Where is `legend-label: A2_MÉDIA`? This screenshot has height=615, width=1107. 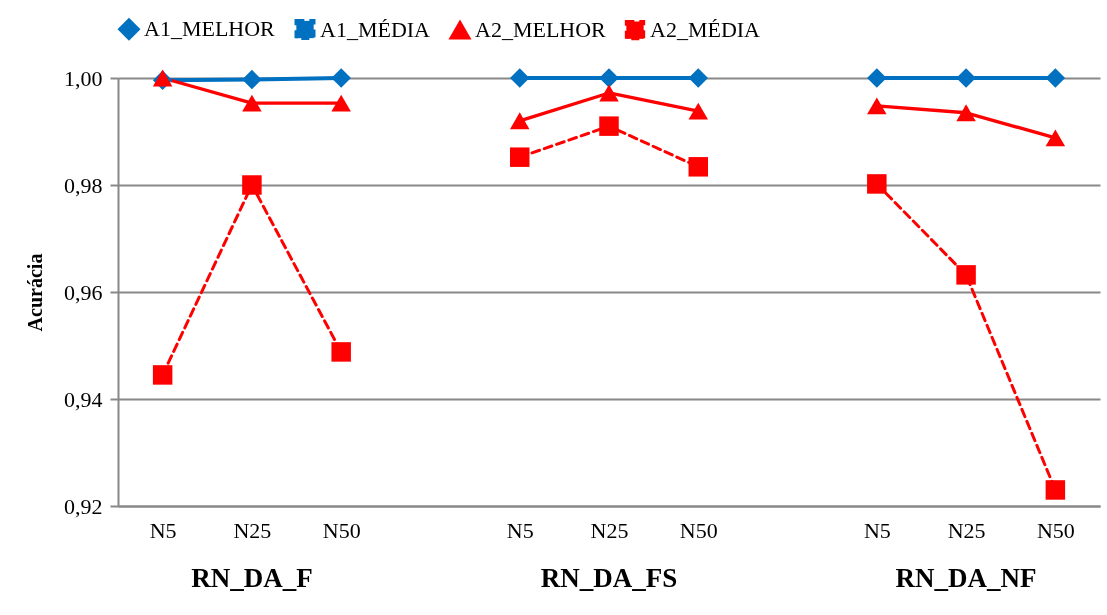
legend-label: A2_MÉDIA is located at coordinates (705, 30).